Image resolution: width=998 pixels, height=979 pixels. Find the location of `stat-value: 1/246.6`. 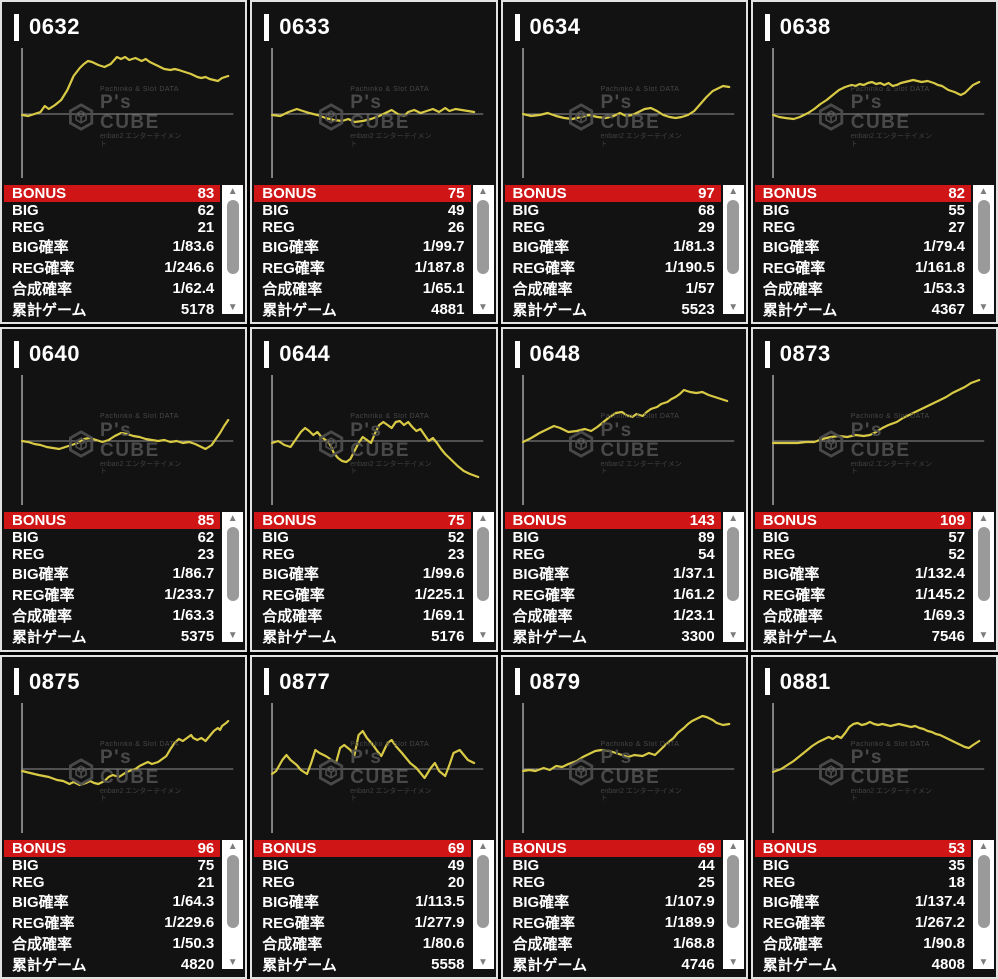

stat-value: 1/246.6 is located at coordinates (189, 267).